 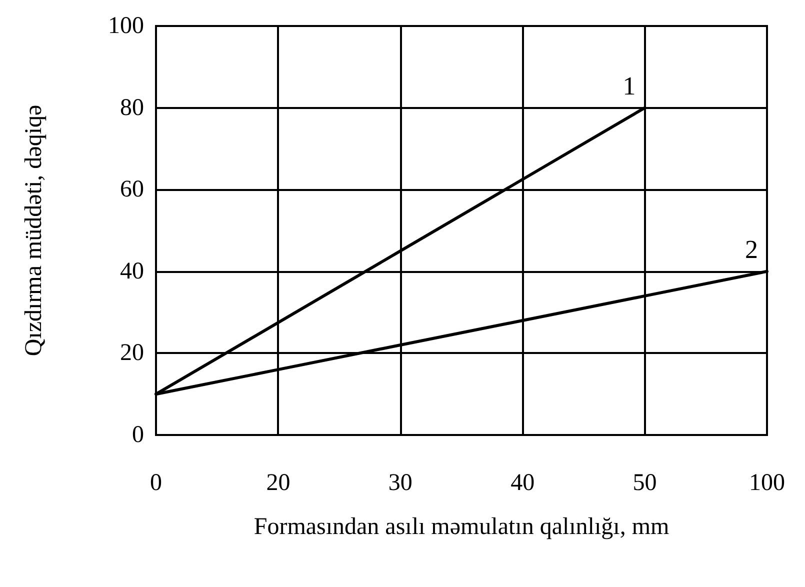 What do you see at coordinates (156, 483) in the screenshot?
I see `x-tick-label: 0` at bounding box center [156, 483].